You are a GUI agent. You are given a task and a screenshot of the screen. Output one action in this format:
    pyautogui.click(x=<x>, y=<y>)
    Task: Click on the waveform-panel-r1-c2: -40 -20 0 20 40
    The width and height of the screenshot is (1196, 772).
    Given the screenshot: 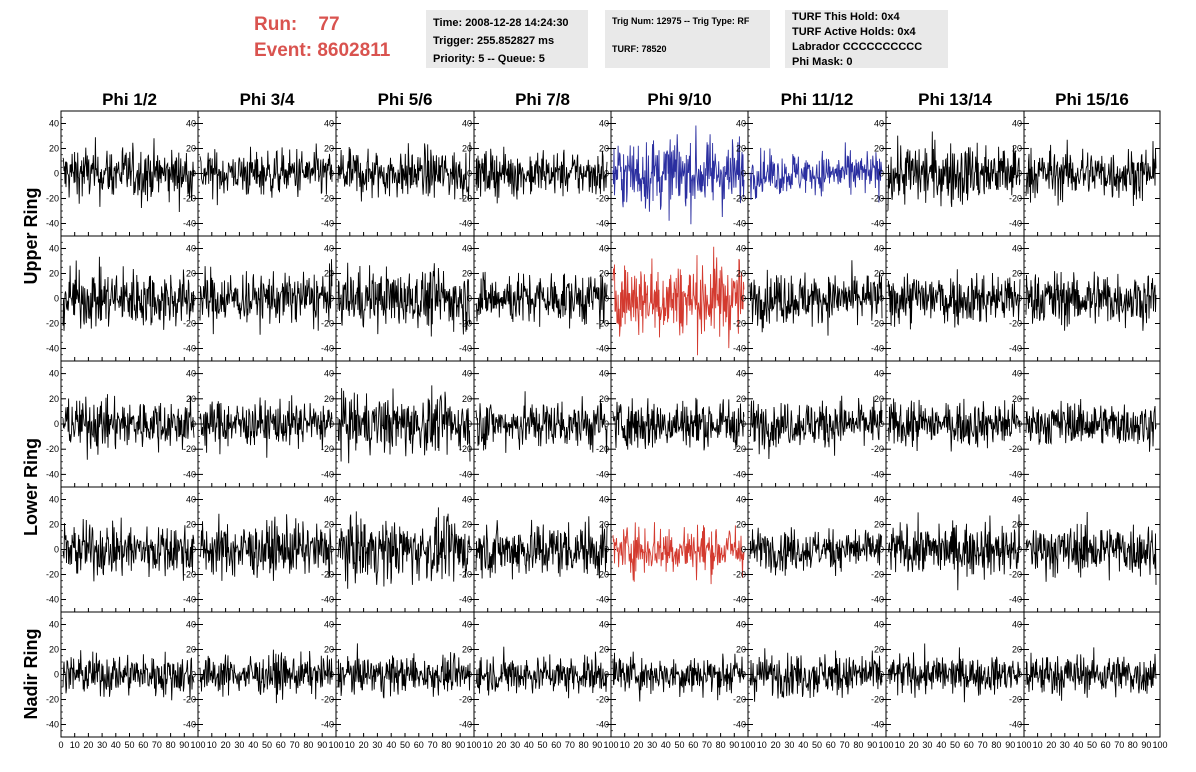 What is the action you would take?
    pyautogui.click(x=398, y=298)
    